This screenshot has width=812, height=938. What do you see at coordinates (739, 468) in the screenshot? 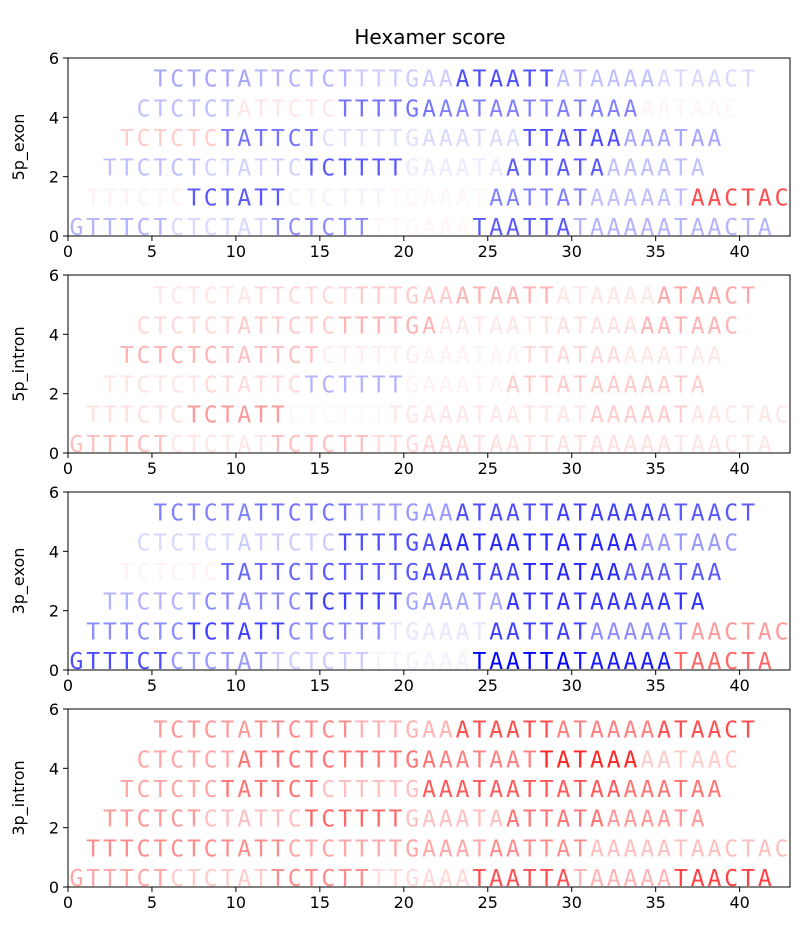
I see `x-tick-label: 40` at bounding box center [739, 468].